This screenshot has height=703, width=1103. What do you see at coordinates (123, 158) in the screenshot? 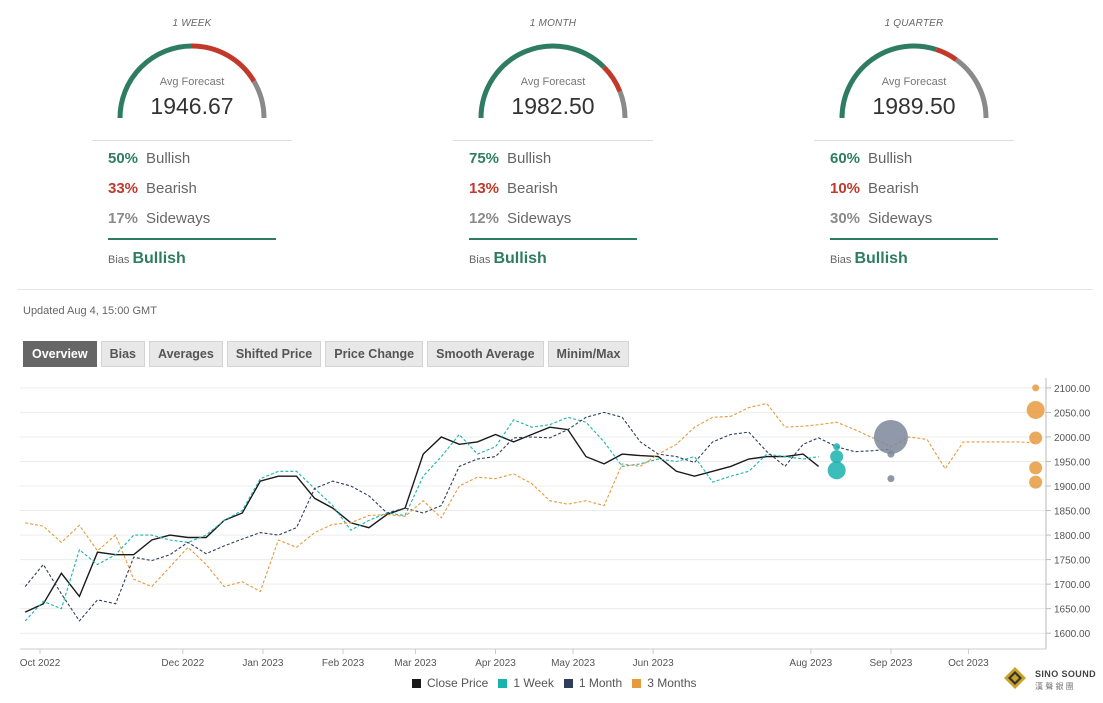
I see `bullish-pct: 50%` at bounding box center [123, 158].